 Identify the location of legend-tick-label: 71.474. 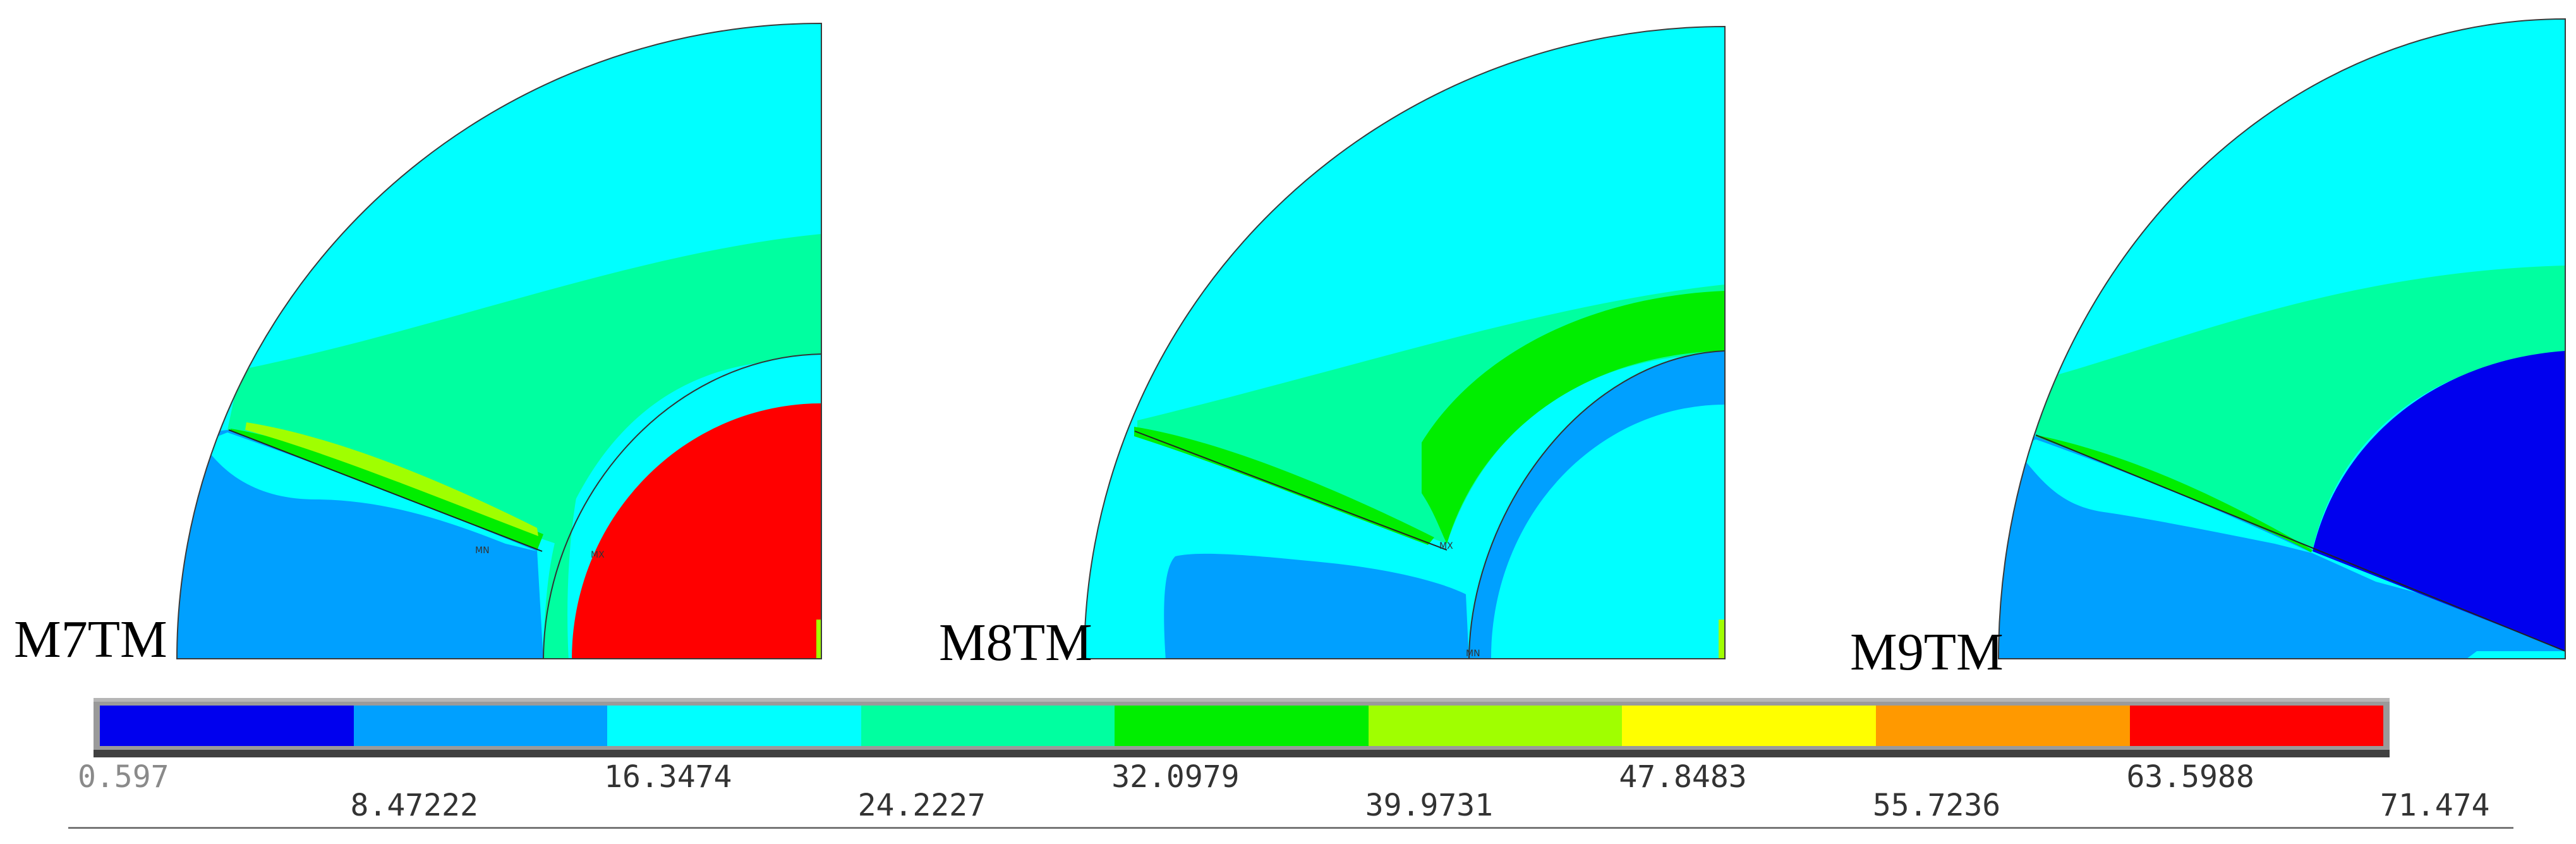
(2435, 806).